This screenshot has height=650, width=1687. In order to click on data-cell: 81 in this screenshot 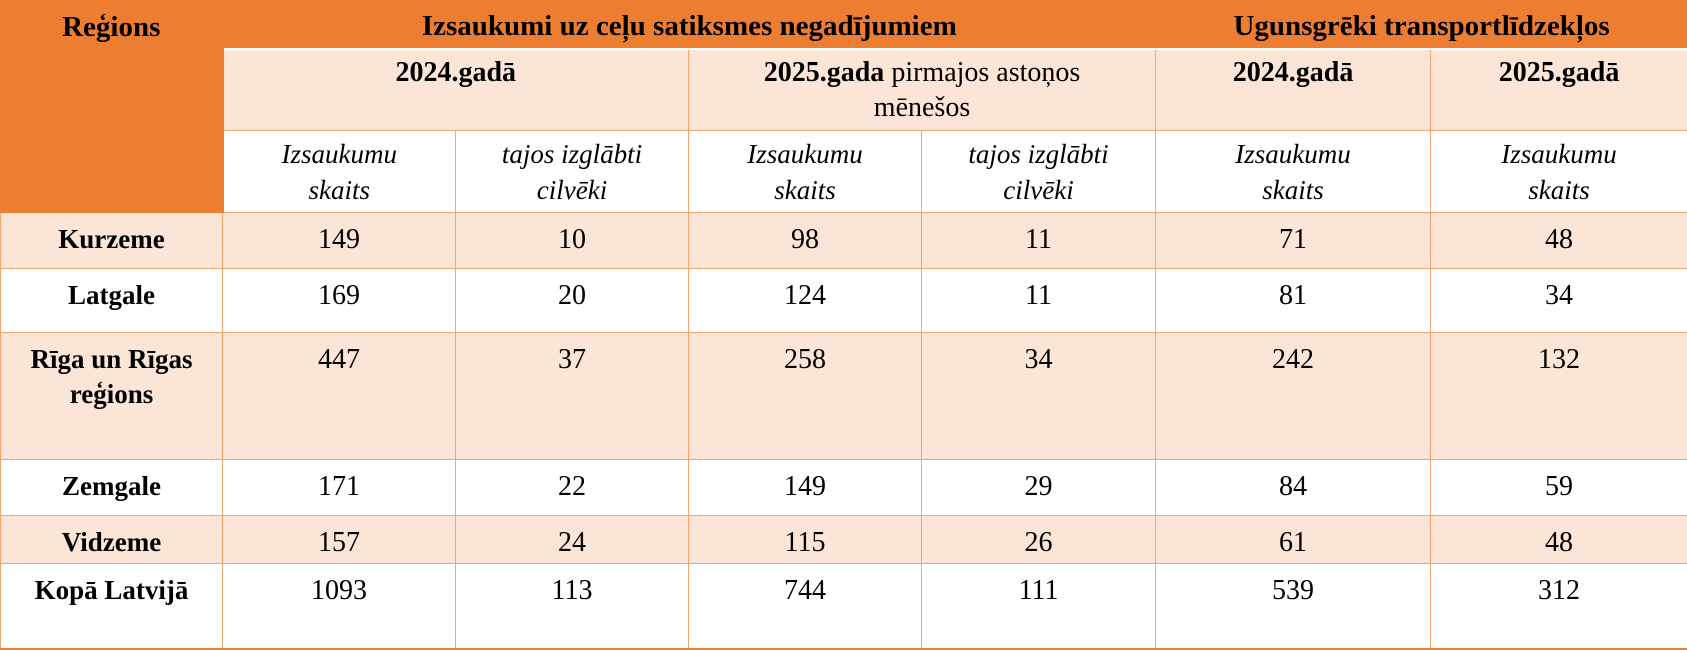, I will do `click(1293, 300)`.